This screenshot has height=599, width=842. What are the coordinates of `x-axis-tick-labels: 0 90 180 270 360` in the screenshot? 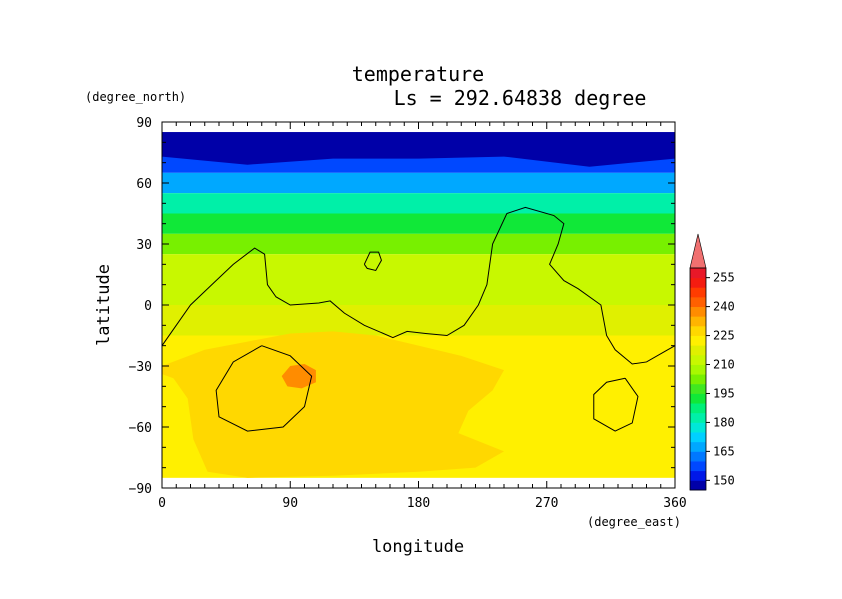 It's located at (422, 503).